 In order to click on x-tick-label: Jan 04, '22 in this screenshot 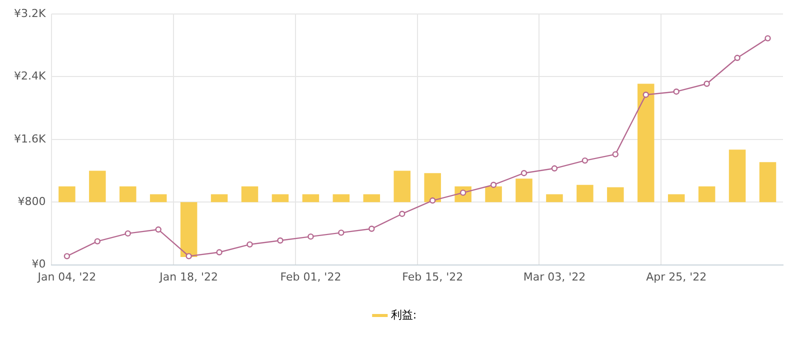, I will do `click(66, 277)`.